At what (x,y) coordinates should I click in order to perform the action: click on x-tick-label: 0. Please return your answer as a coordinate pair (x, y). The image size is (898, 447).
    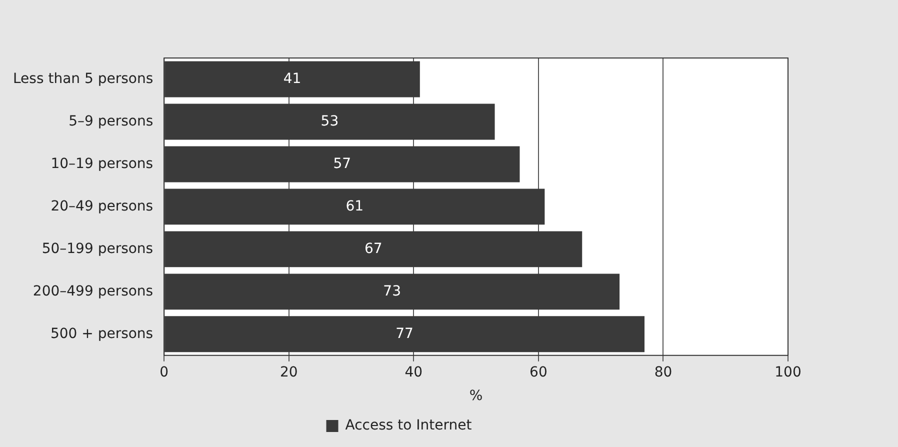
    Looking at the image, I should click on (164, 372).